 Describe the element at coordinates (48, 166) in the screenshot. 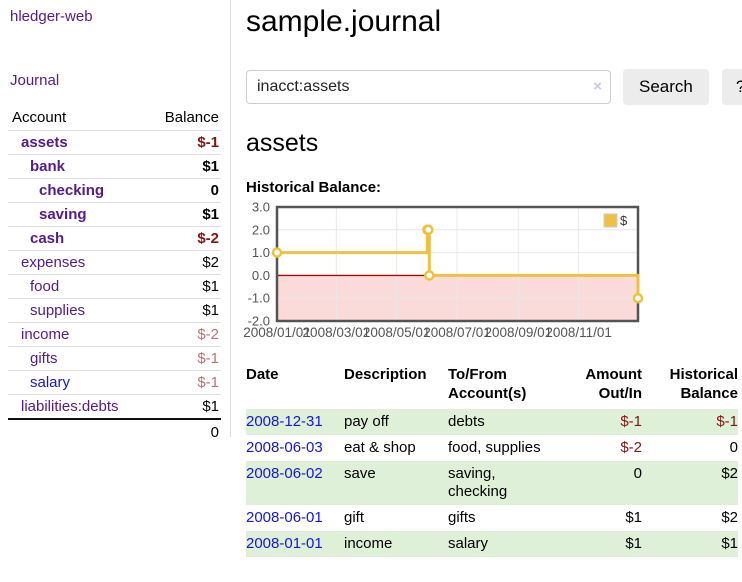

I see `account-link-bank: bank` at that location.